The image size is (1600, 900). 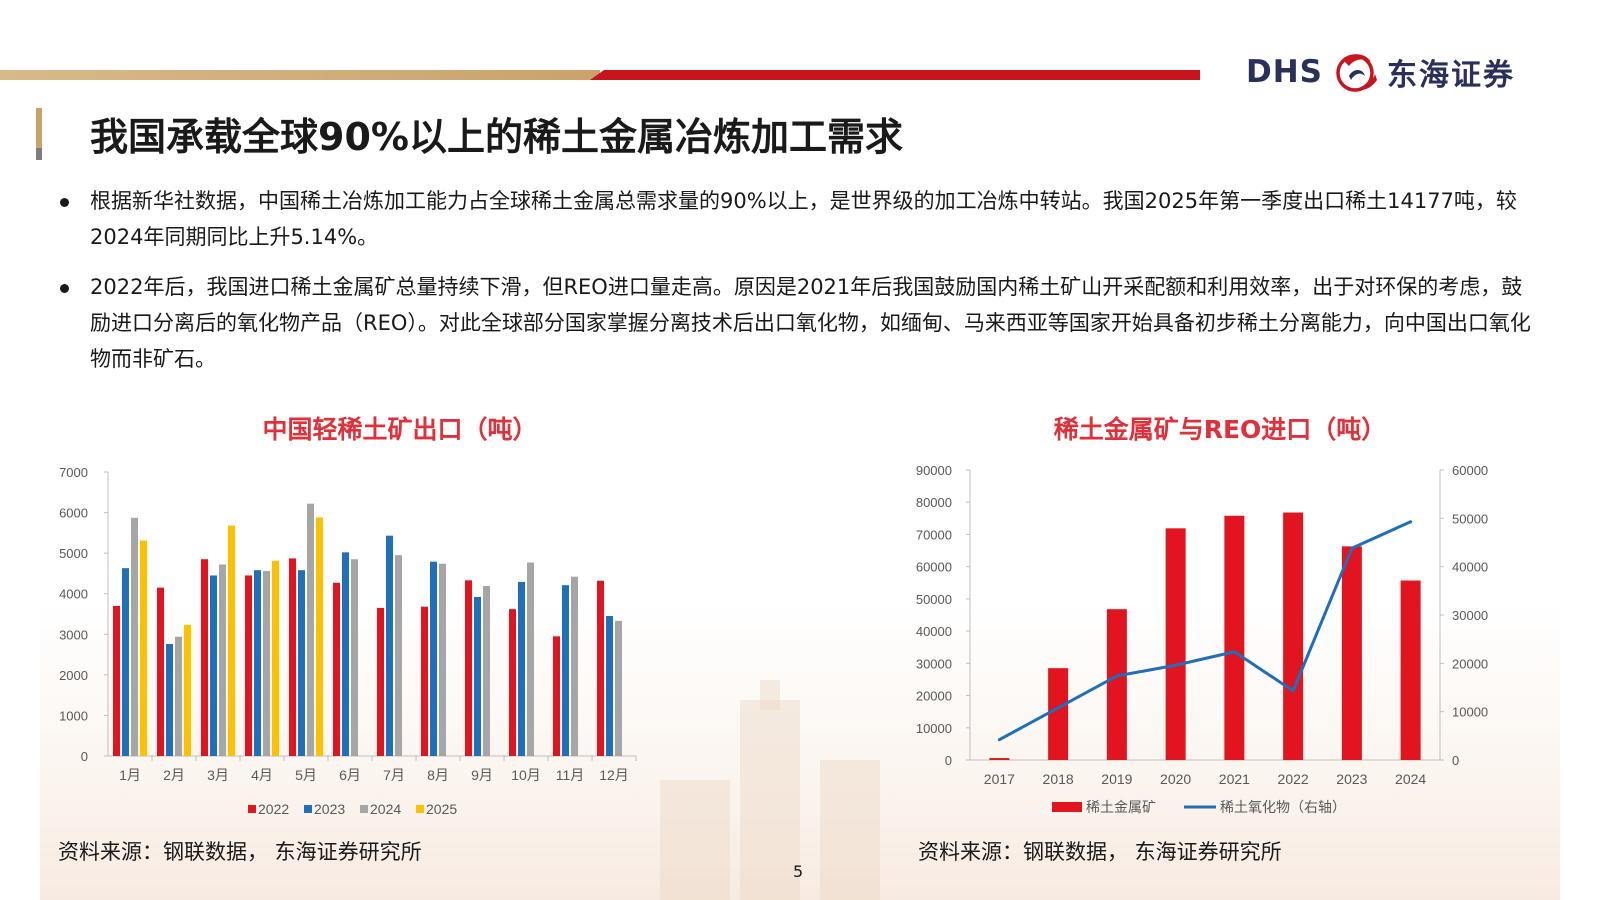 What do you see at coordinates (218, 775) in the screenshot?
I see `chart1-x-tick-label: 3月` at bounding box center [218, 775].